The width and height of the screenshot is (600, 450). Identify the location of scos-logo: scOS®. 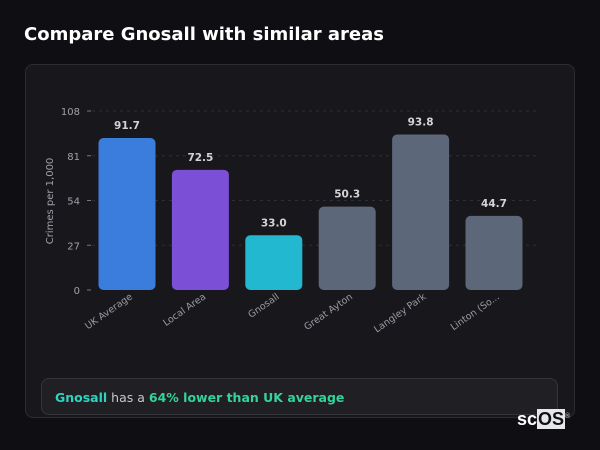
(544, 419).